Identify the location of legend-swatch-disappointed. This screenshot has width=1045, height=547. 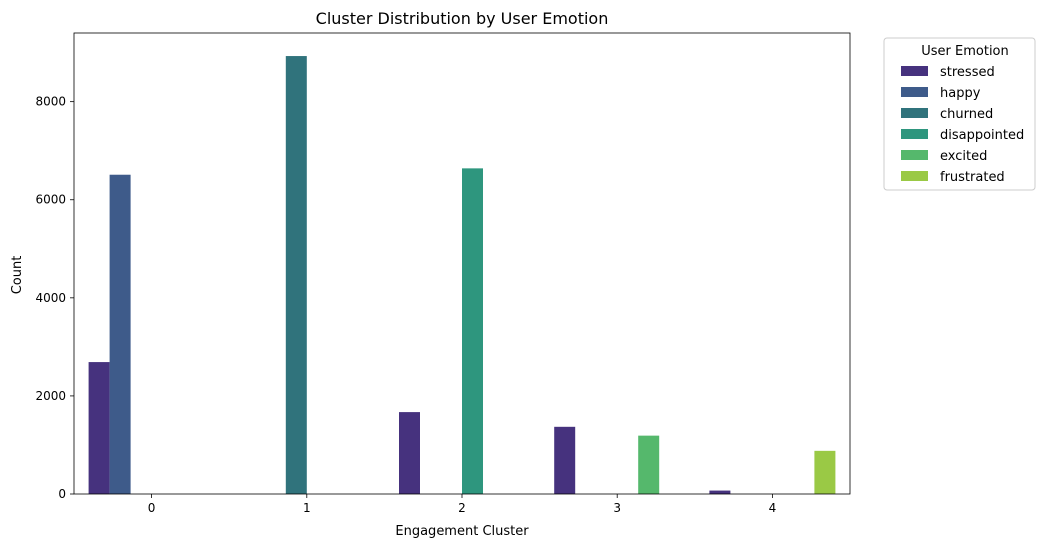
(914, 134).